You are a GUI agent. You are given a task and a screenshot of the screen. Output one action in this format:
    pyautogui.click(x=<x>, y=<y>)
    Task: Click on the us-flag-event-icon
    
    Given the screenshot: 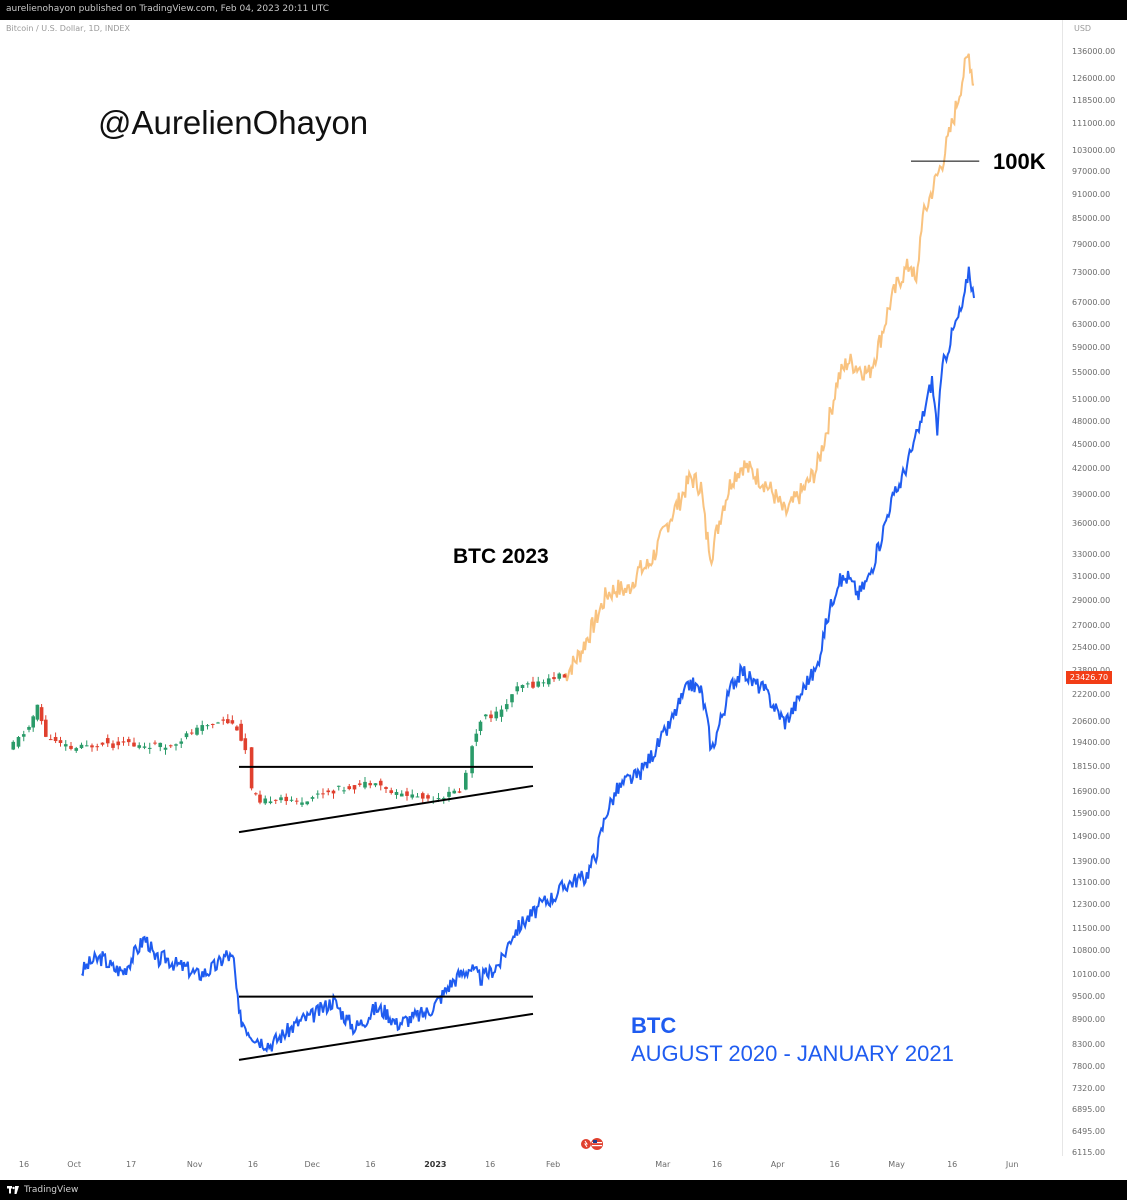 What is the action you would take?
    pyautogui.click(x=593, y=1144)
    